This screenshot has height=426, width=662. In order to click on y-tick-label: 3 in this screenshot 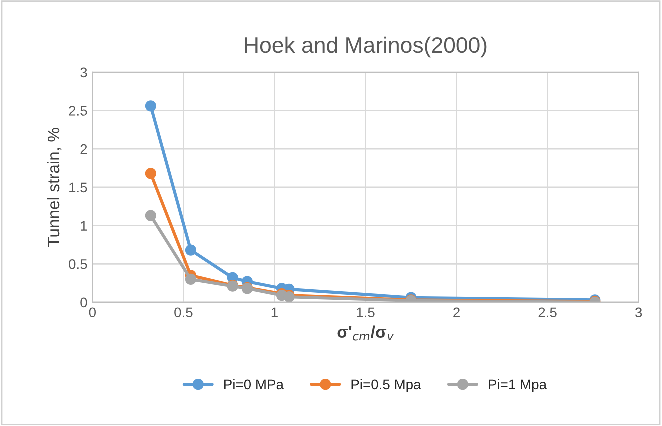, I will do `click(84, 73)`.